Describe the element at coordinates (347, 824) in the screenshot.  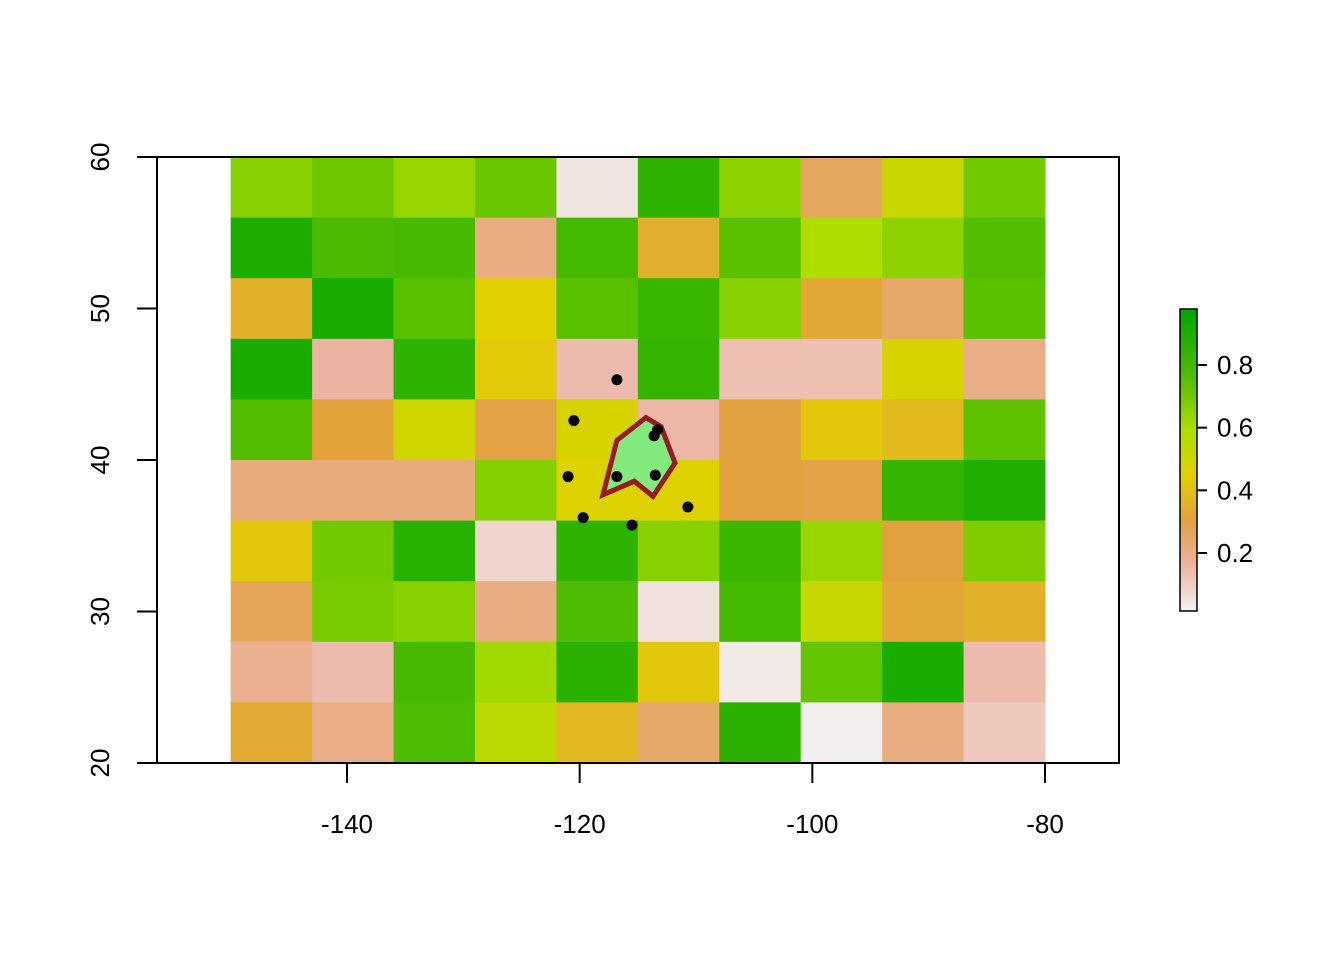
I see `x-tick-label: -140` at that location.